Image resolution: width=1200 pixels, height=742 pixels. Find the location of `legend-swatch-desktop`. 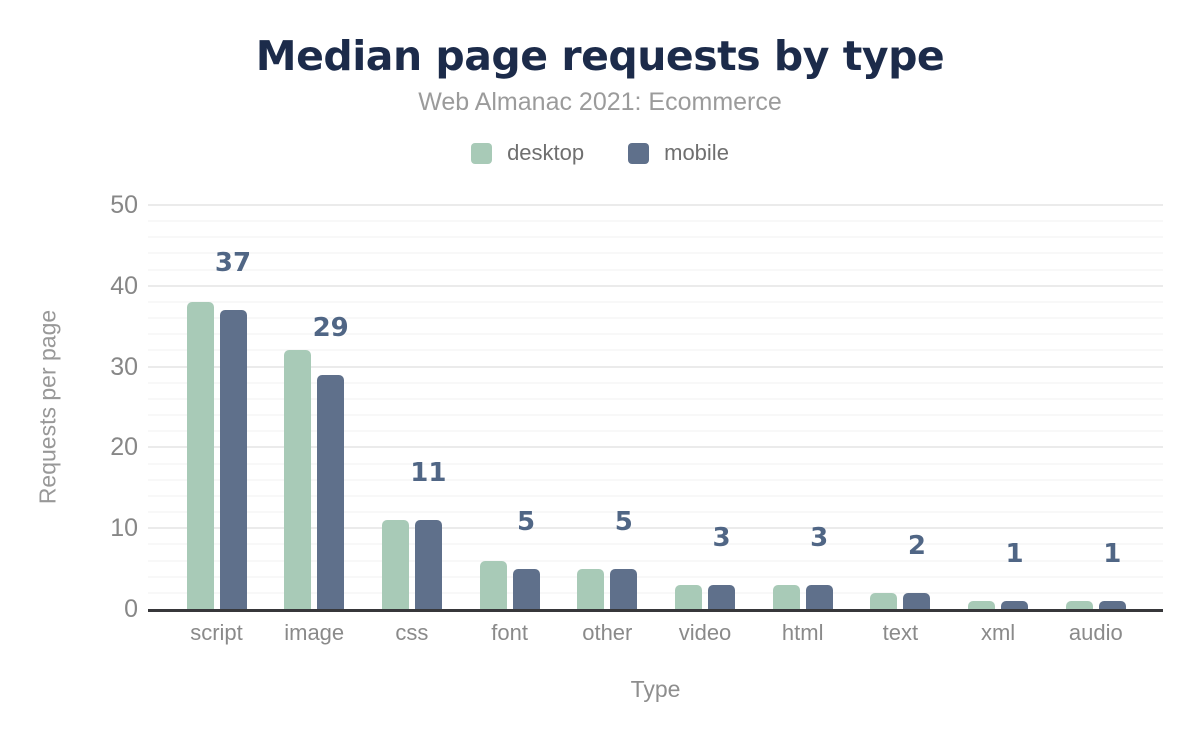

legend-swatch-desktop is located at coordinates (482, 153).